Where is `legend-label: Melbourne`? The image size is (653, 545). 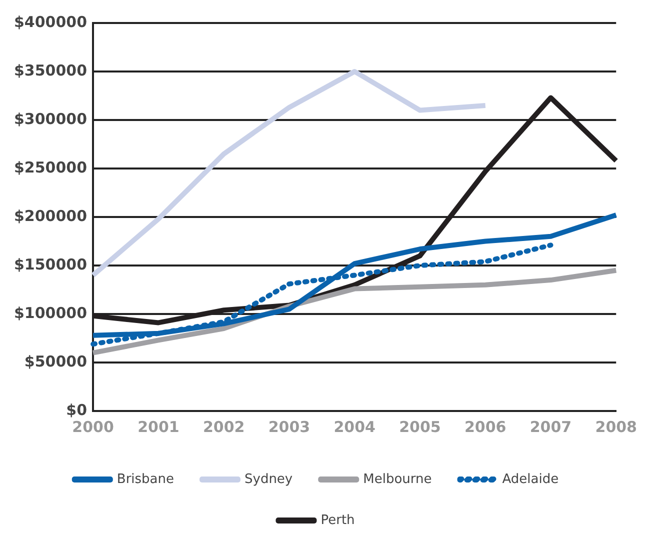 legend-label: Melbourne is located at coordinates (397, 479).